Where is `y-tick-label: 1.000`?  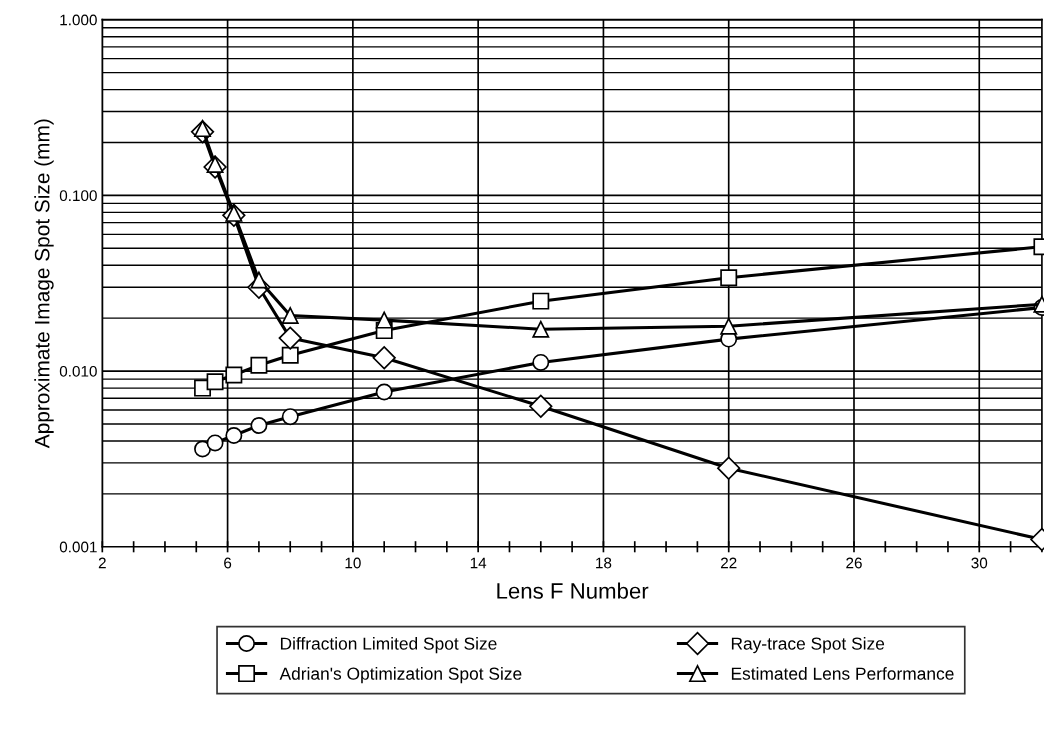 y-tick-label: 1.000 is located at coordinates (78, 20).